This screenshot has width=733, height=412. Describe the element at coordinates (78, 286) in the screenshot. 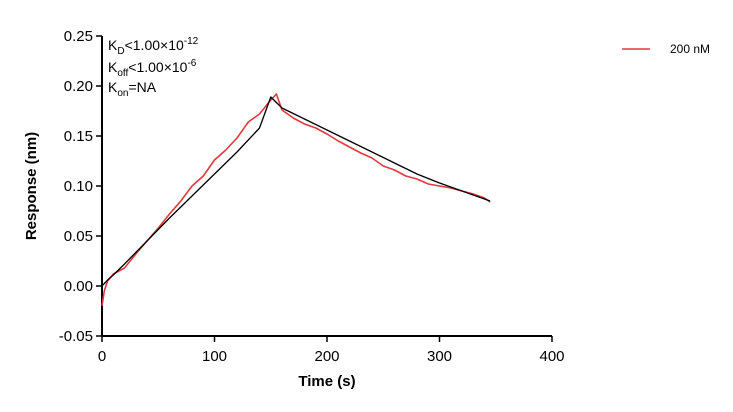

I see `y-tick-label: 0.00` at that location.